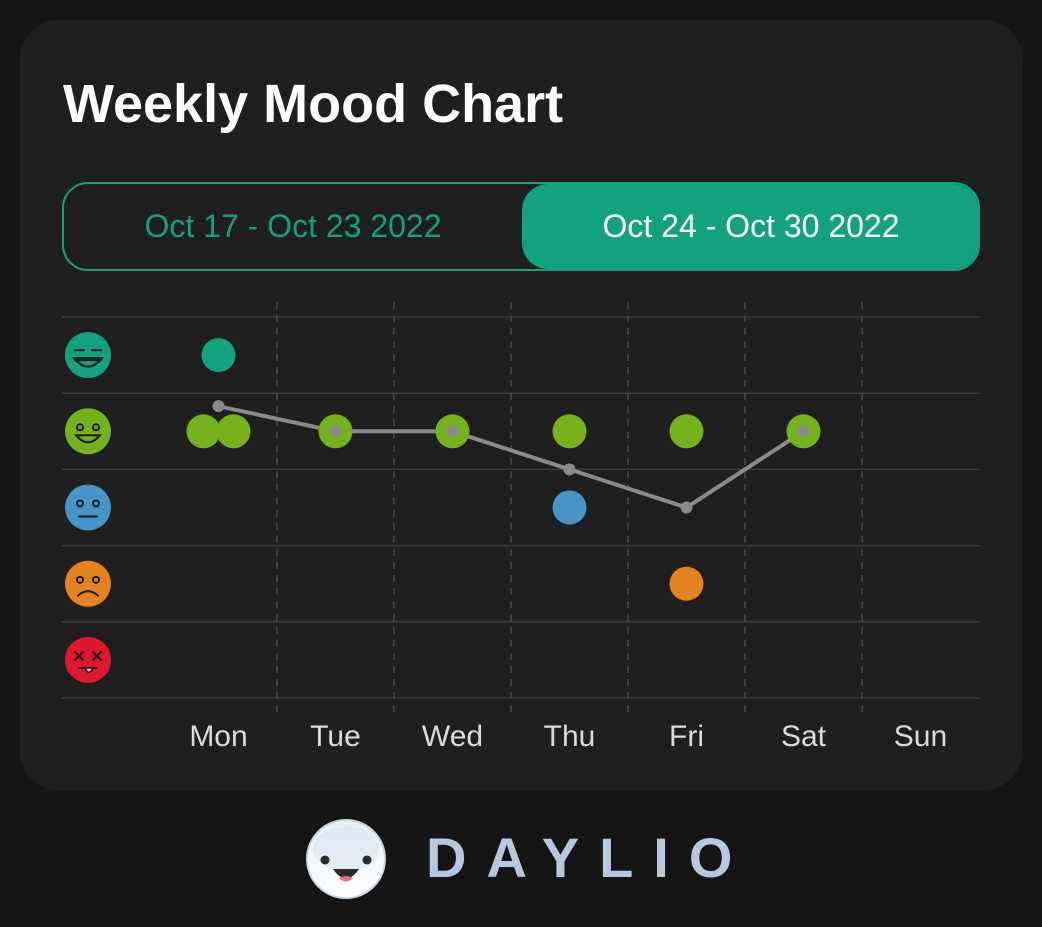 This screenshot has width=1042, height=927. Describe the element at coordinates (88, 507) in the screenshot. I see `meh-face-icon` at that location.